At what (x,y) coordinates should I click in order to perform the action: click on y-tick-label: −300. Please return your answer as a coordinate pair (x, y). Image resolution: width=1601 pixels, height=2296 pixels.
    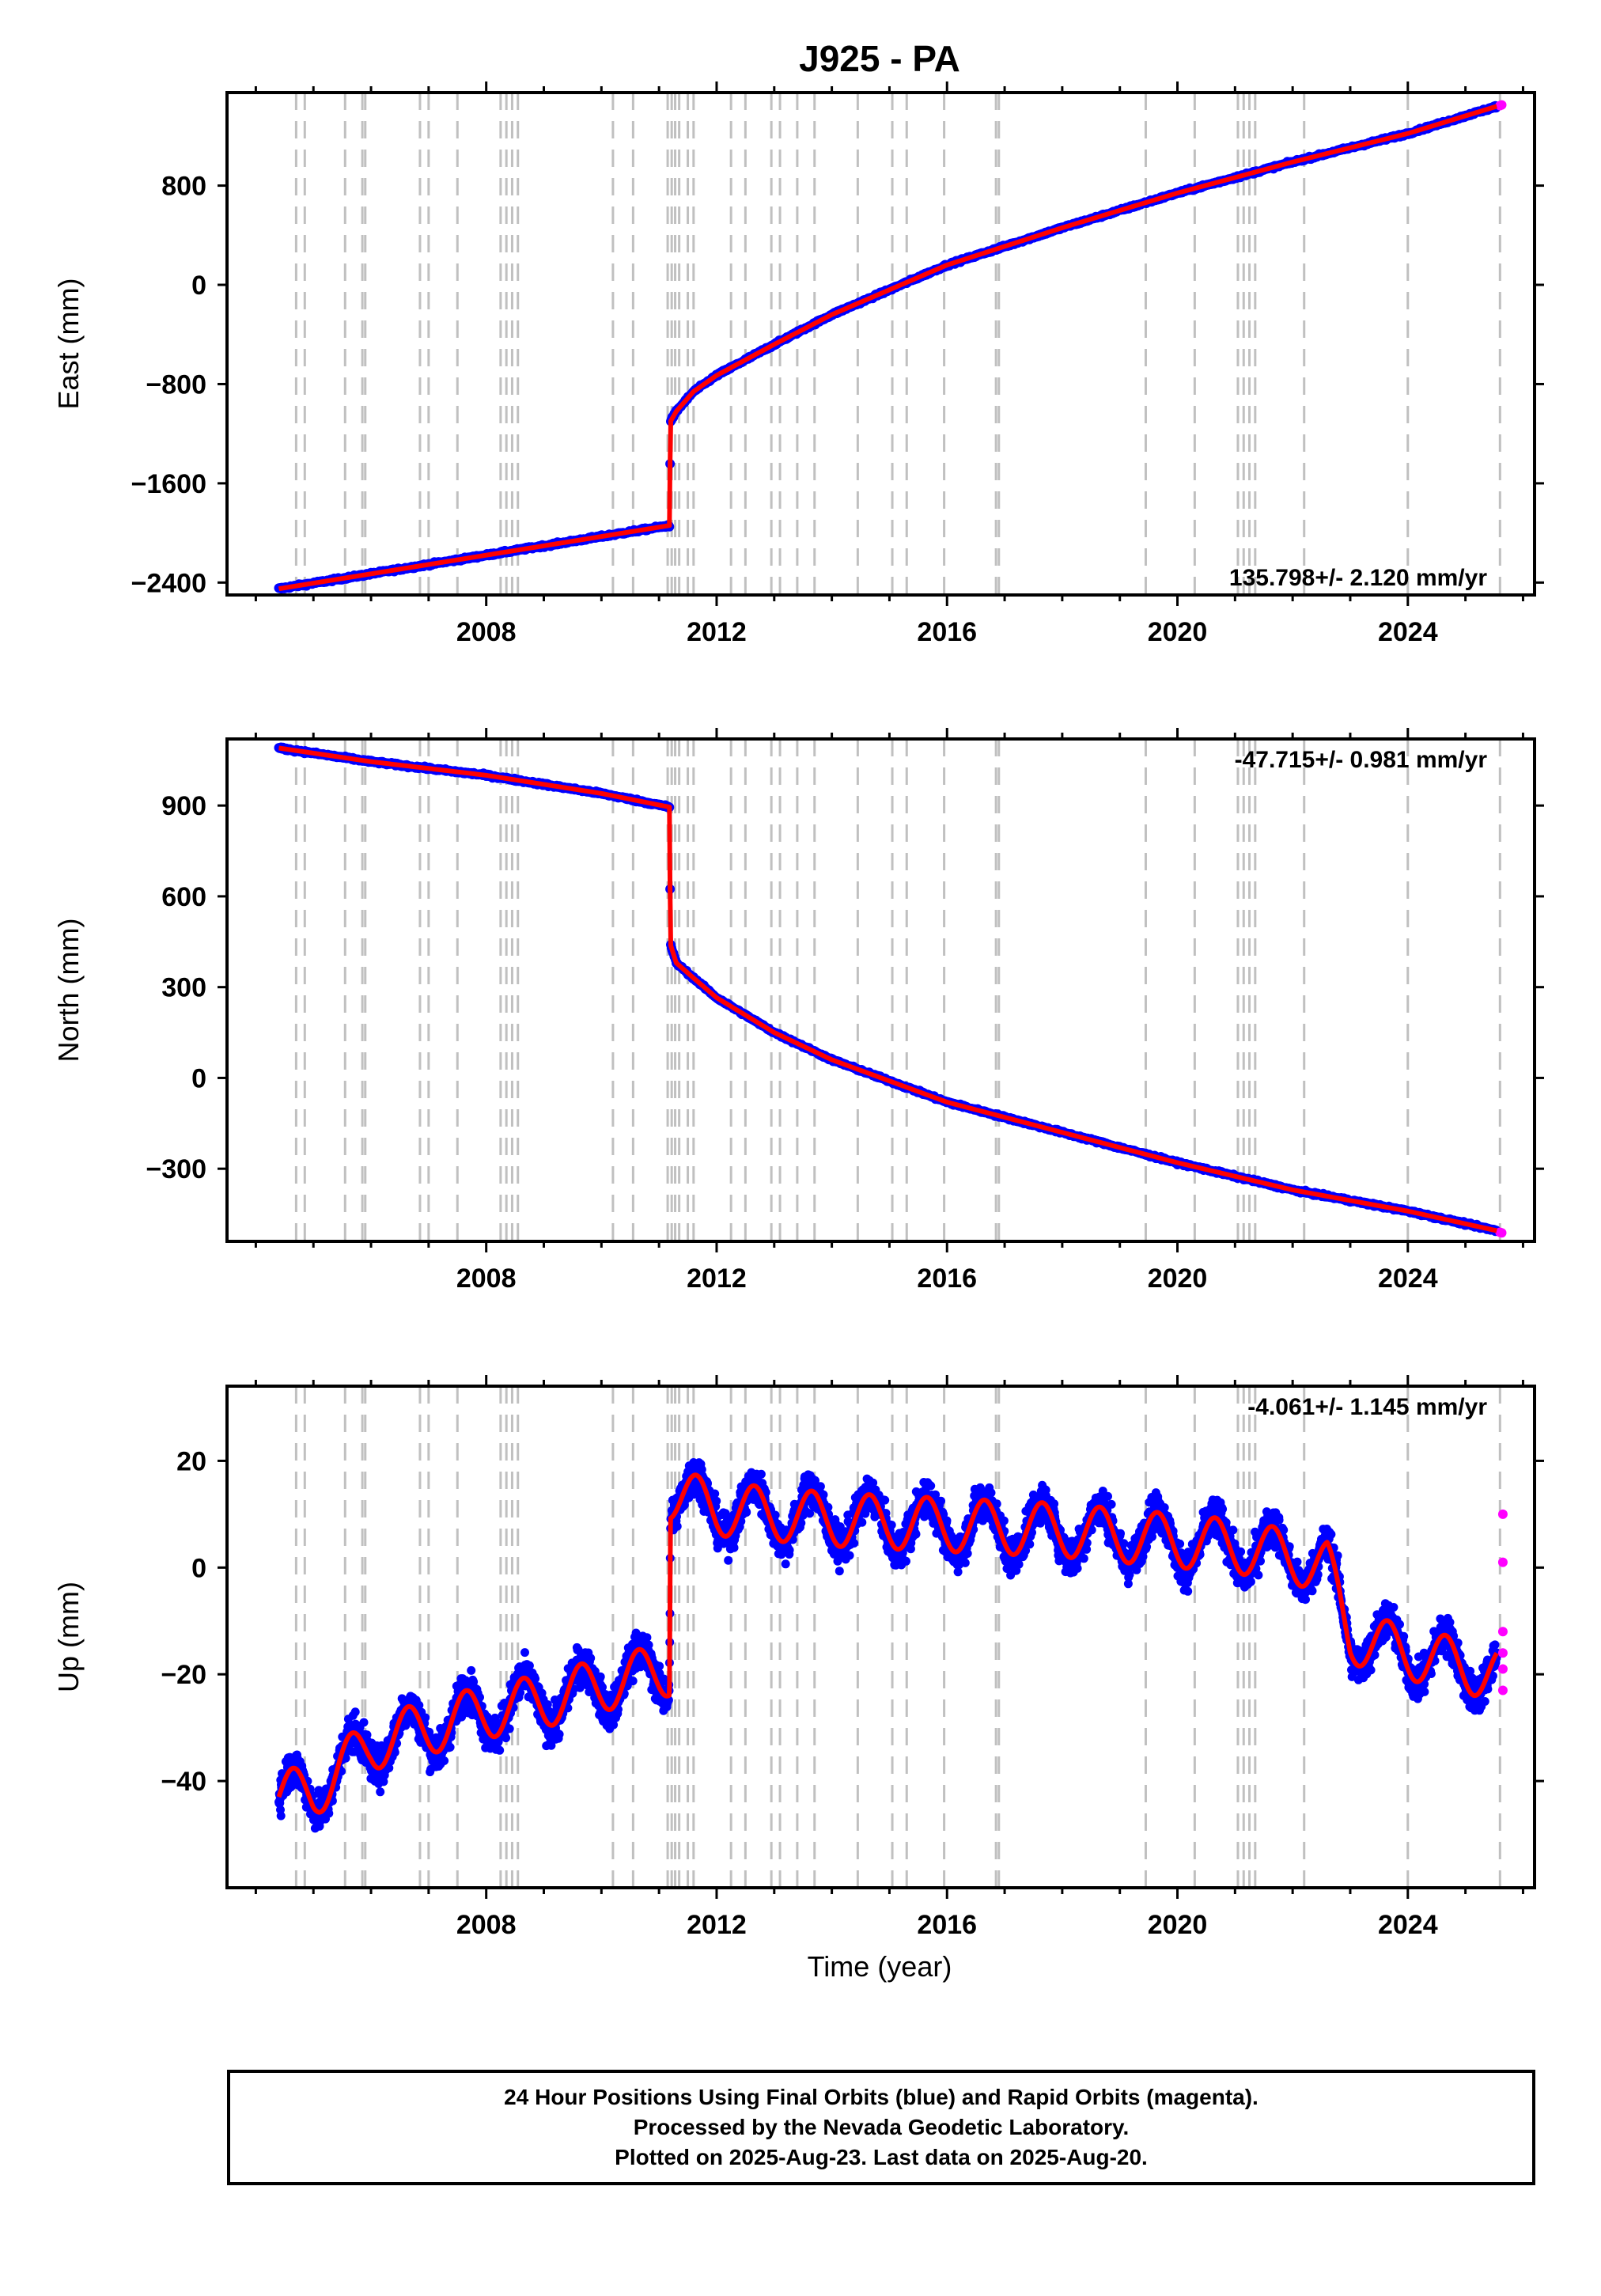
    Looking at the image, I should click on (176, 1169).